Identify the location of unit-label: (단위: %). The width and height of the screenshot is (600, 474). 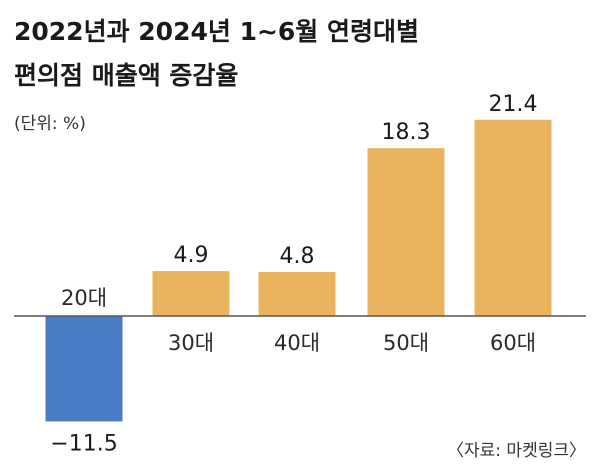
(50, 124).